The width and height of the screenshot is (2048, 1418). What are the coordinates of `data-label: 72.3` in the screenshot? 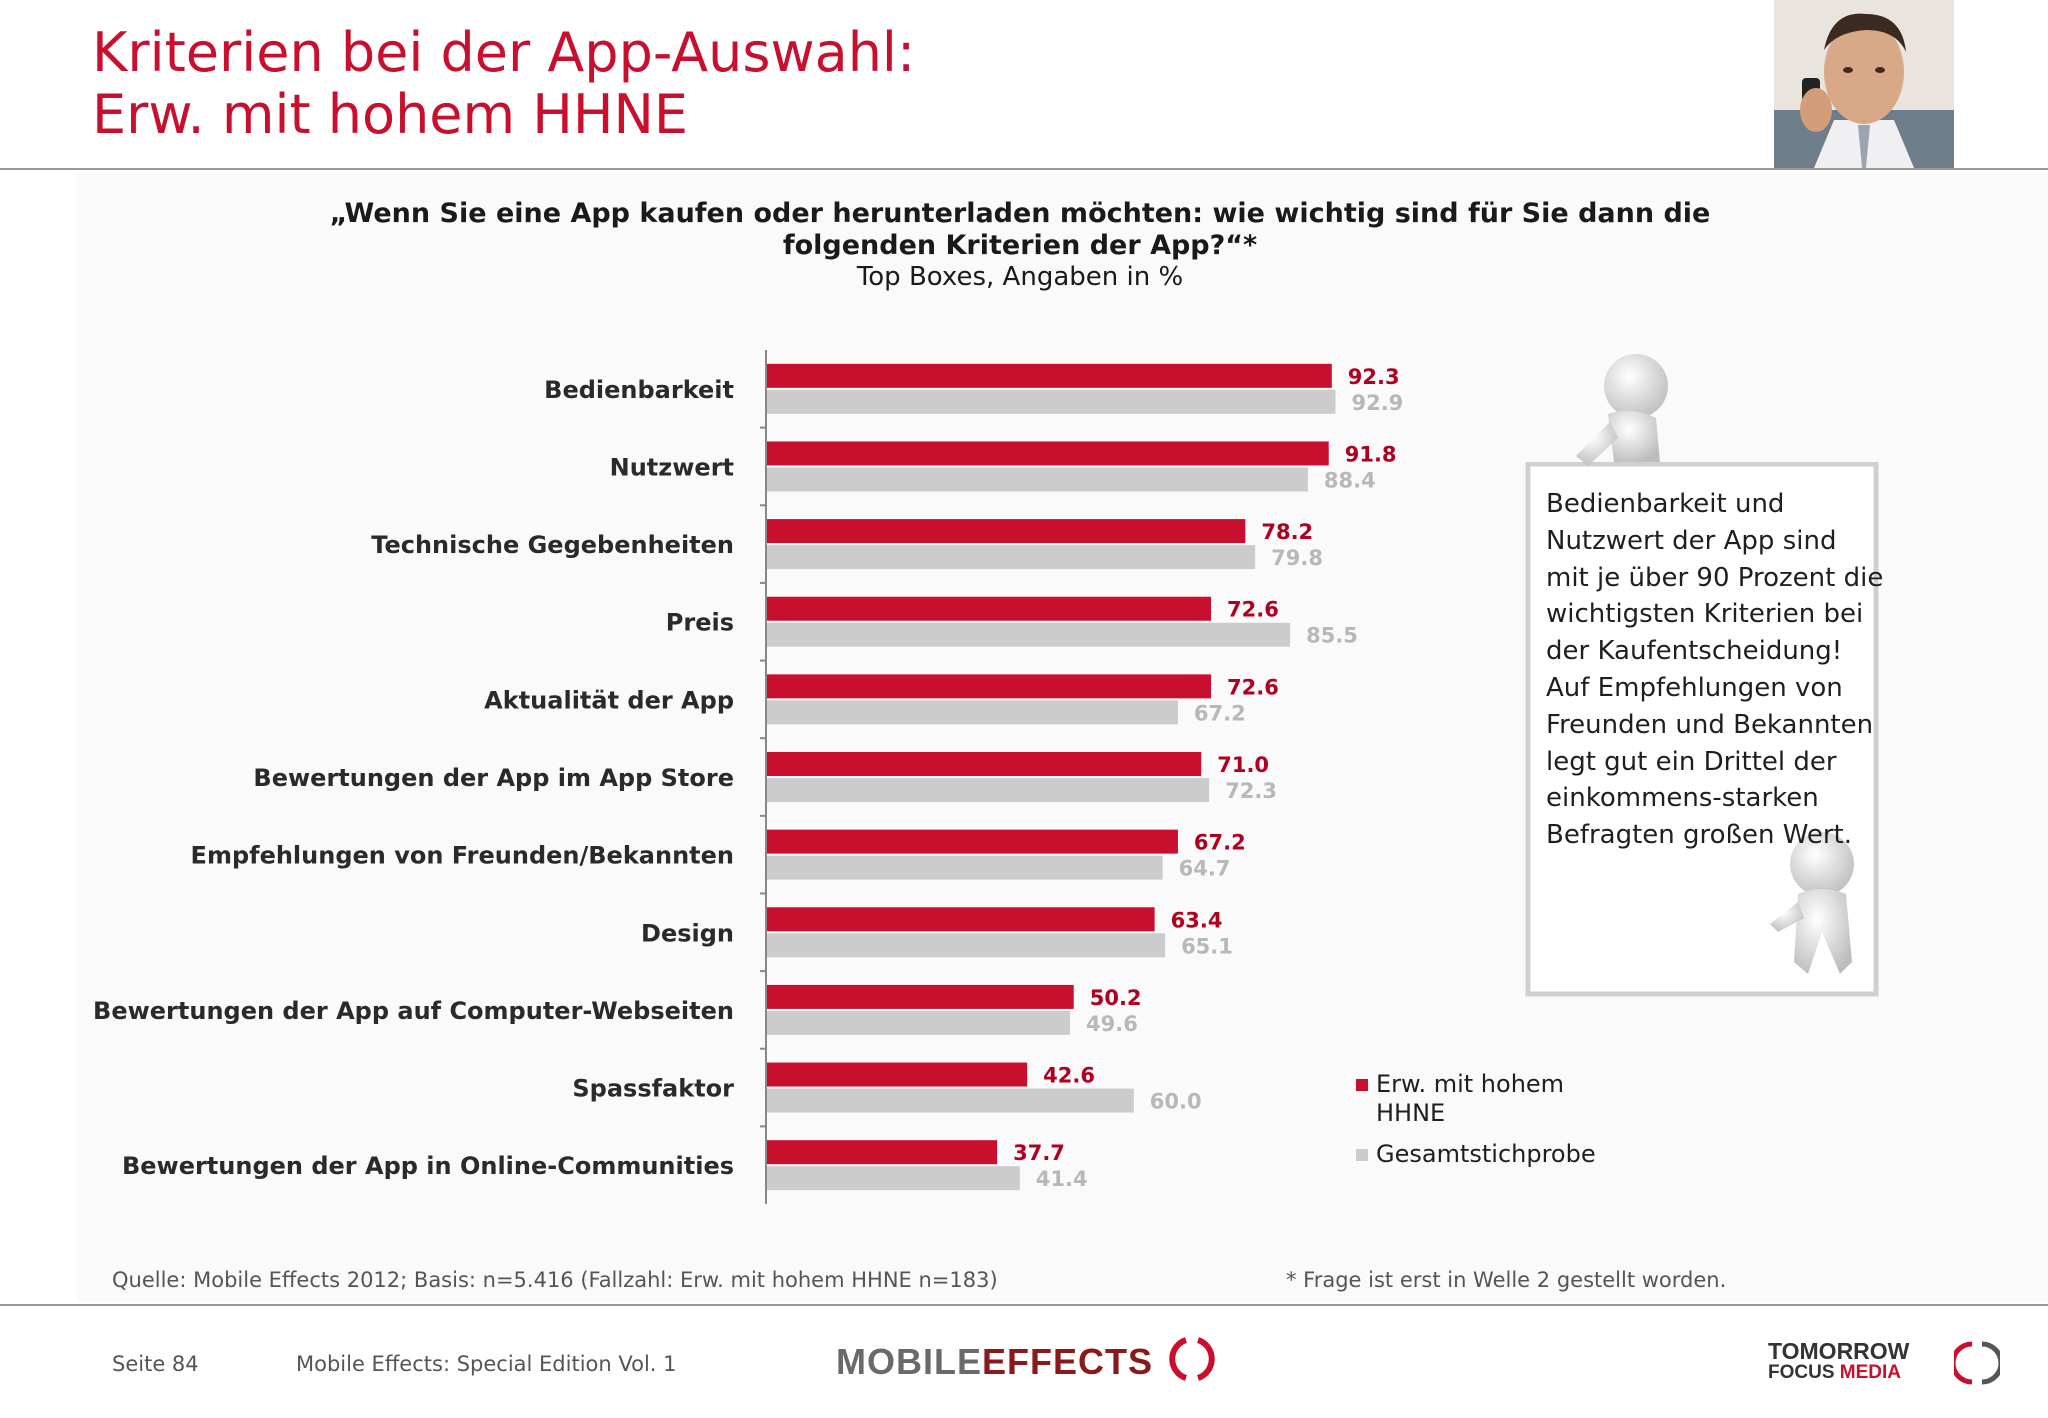 It's located at (1251, 791).